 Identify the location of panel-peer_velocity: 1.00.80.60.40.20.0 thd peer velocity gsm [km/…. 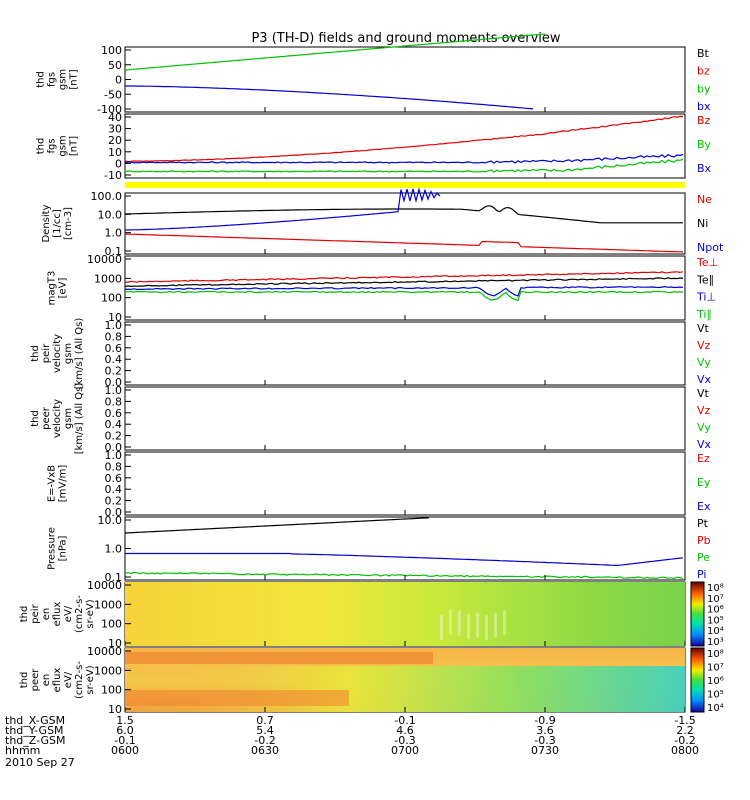
(371, 419).